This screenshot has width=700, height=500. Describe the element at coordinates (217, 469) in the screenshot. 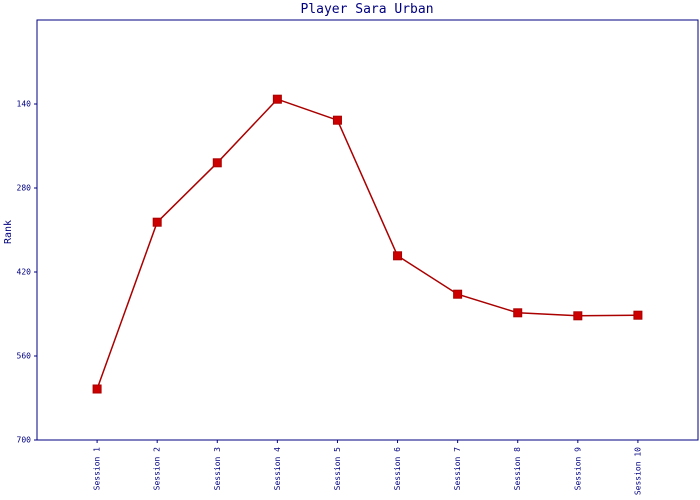

I see `x-tick-label: Session 3` at that location.